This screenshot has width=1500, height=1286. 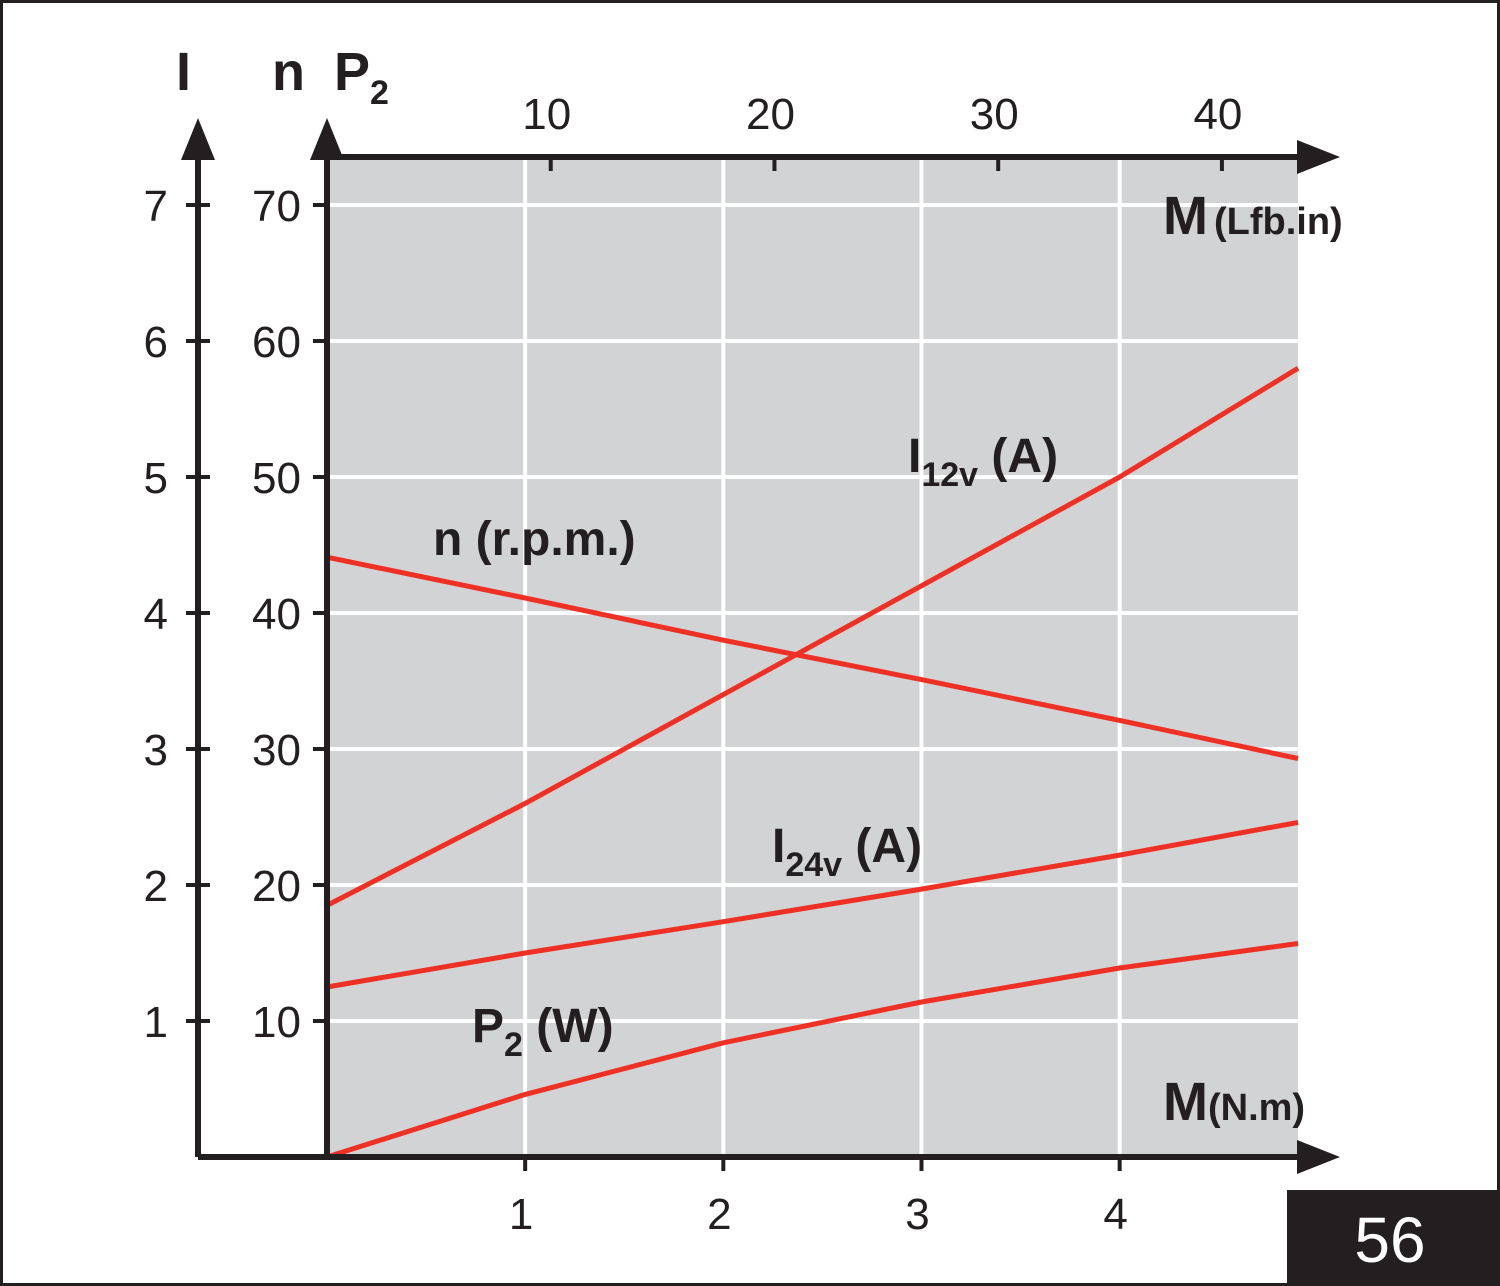 I want to click on label-power-sub: 2, so click(x=513, y=1045).